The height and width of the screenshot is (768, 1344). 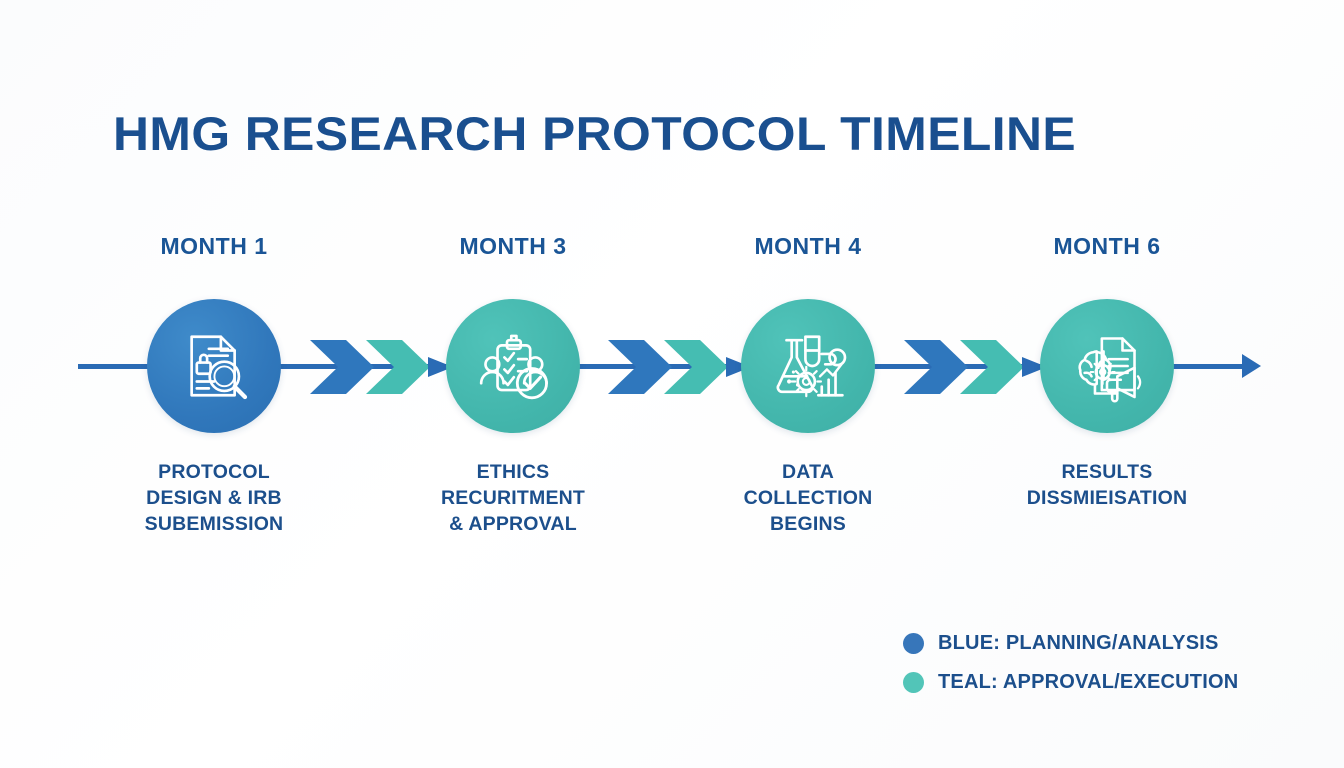 What do you see at coordinates (913, 643) in the screenshot?
I see `legend-swatch-blue-icon` at bounding box center [913, 643].